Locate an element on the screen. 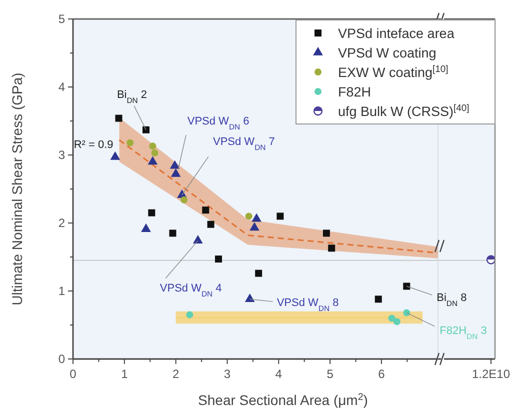 The height and width of the screenshot is (414, 522). text: ufg Bulk W (CRSS)$^{[40]}$ is located at coordinates (404, 110).